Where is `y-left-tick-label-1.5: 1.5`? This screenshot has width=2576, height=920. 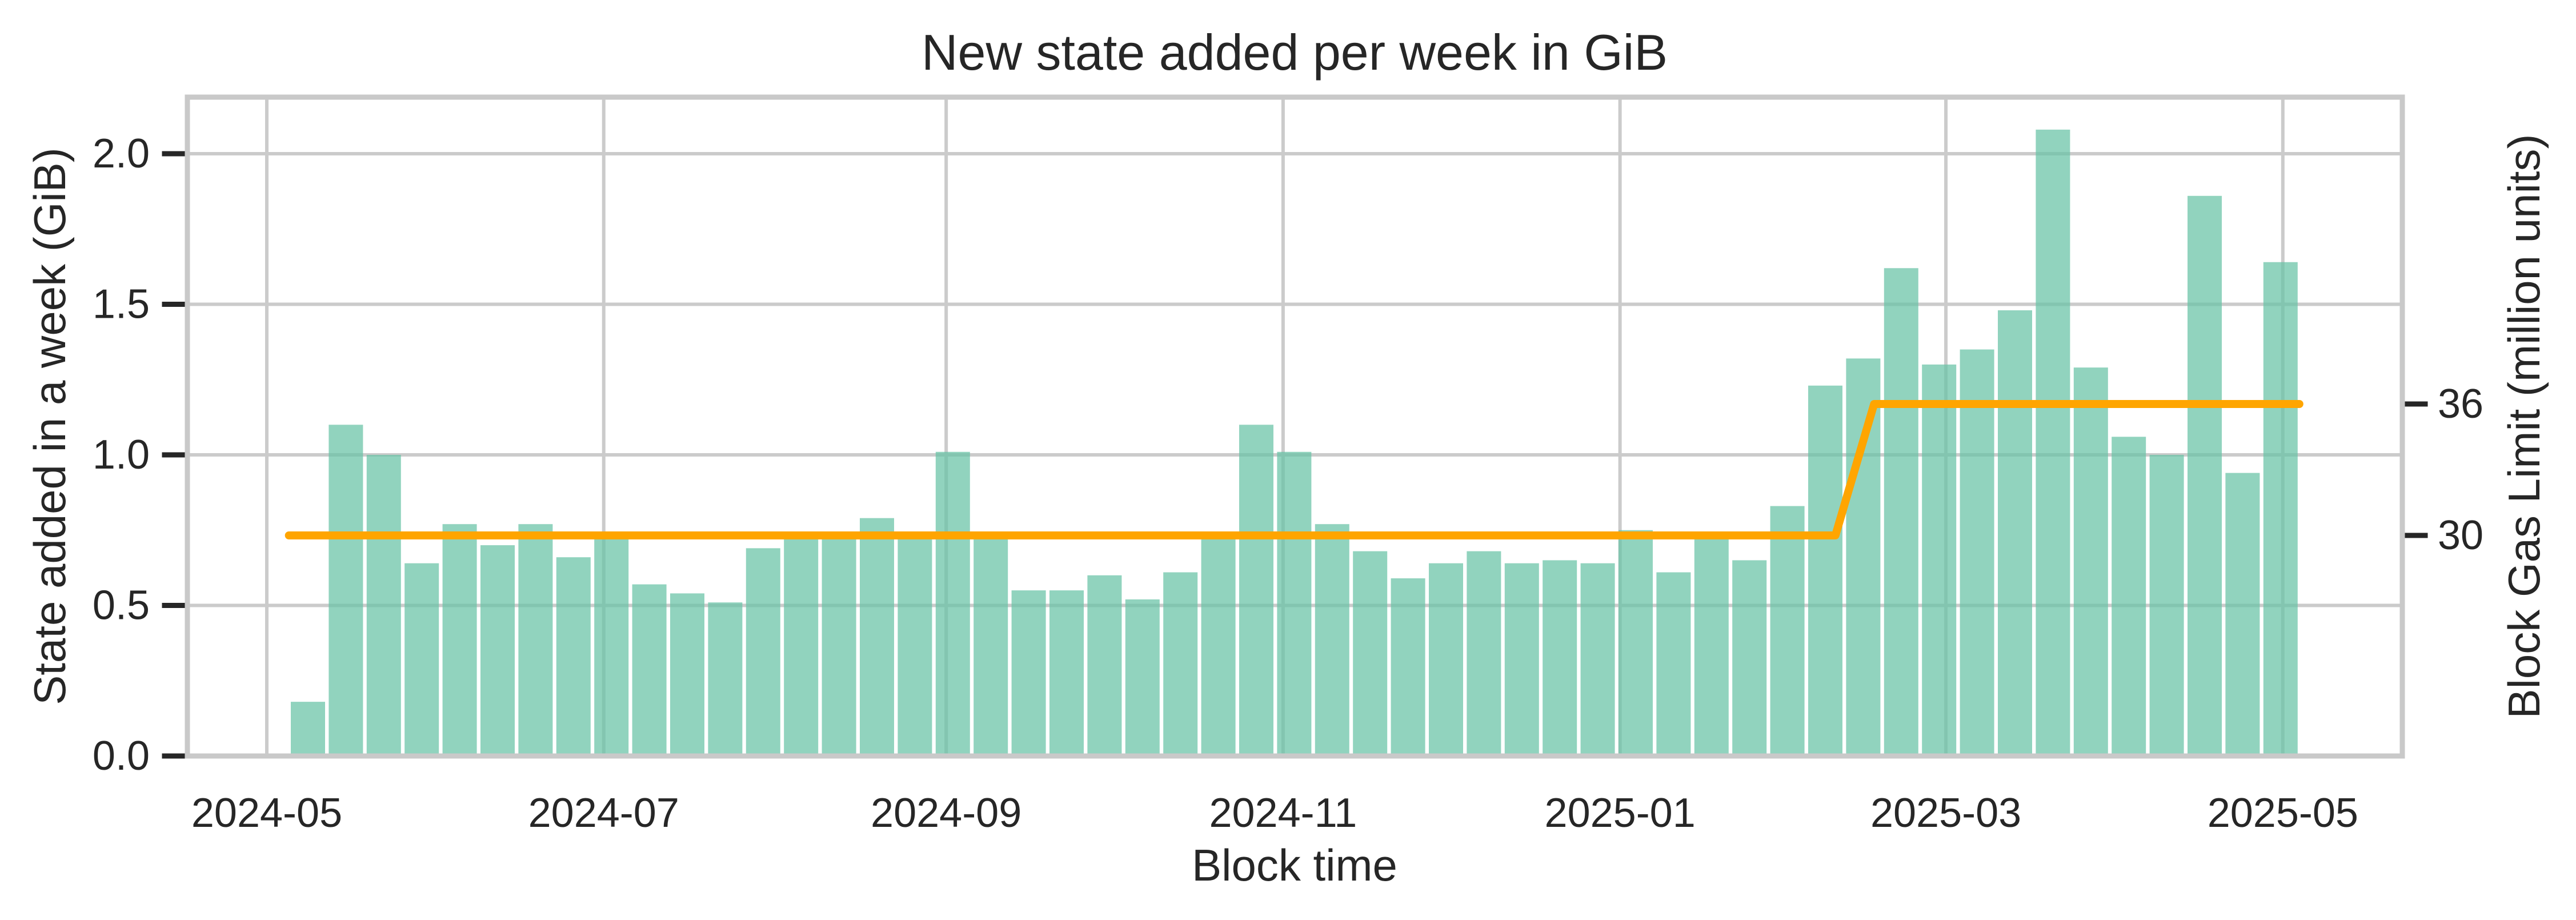
y-left-tick-label-1.5: 1.5 is located at coordinates (121, 304).